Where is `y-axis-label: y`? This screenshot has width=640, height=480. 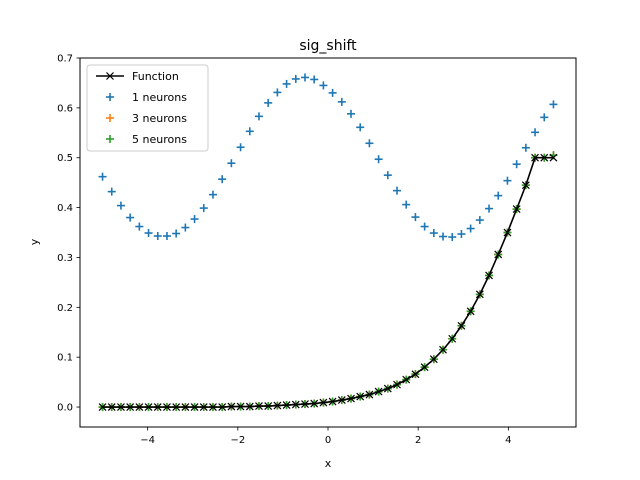 y-axis-label: y is located at coordinates (34, 241).